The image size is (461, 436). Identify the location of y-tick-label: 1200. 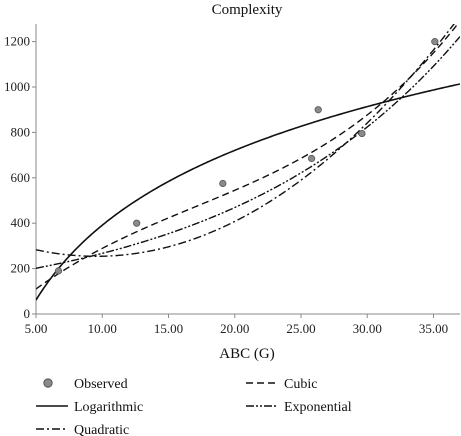
(17, 41).